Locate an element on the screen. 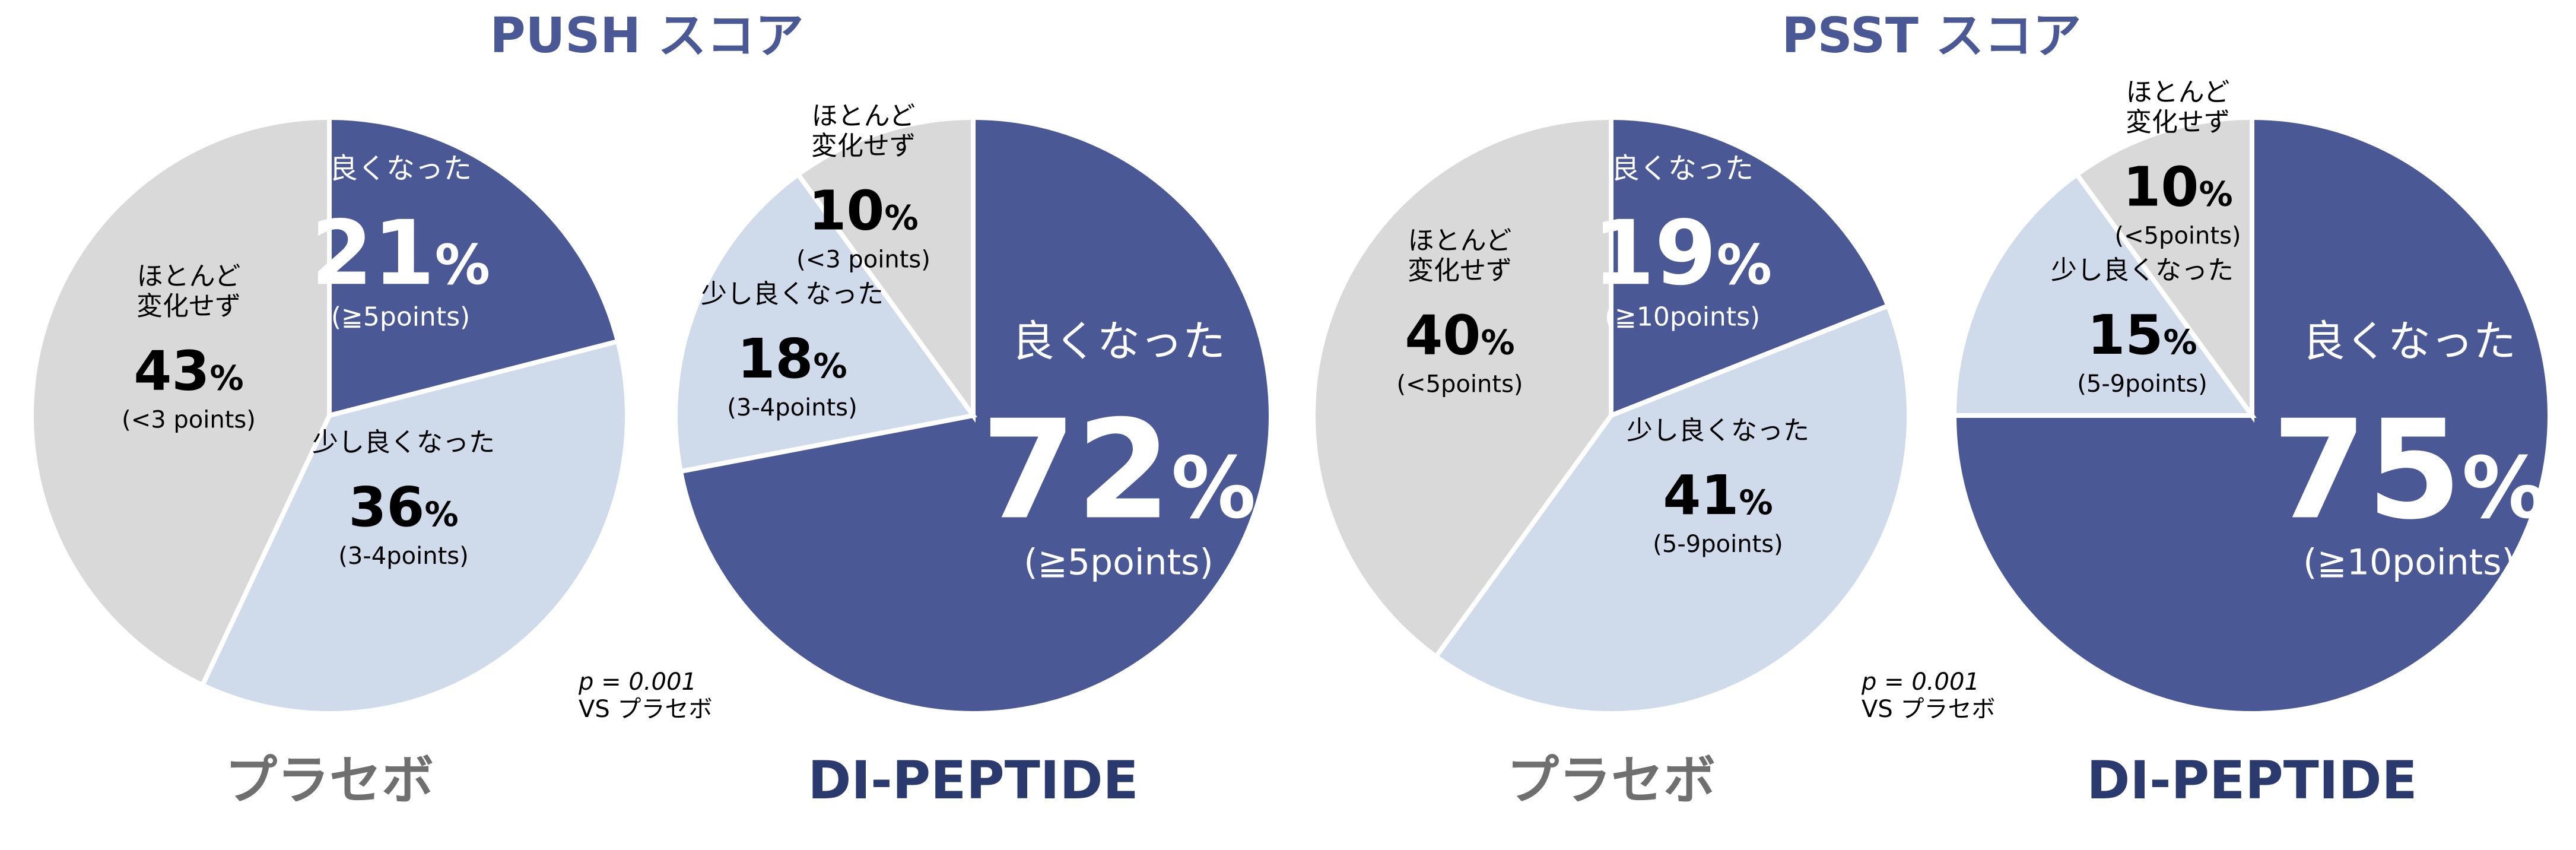 The width and height of the screenshot is (2576, 850). slice-percent-number: 43 is located at coordinates (171, 372).